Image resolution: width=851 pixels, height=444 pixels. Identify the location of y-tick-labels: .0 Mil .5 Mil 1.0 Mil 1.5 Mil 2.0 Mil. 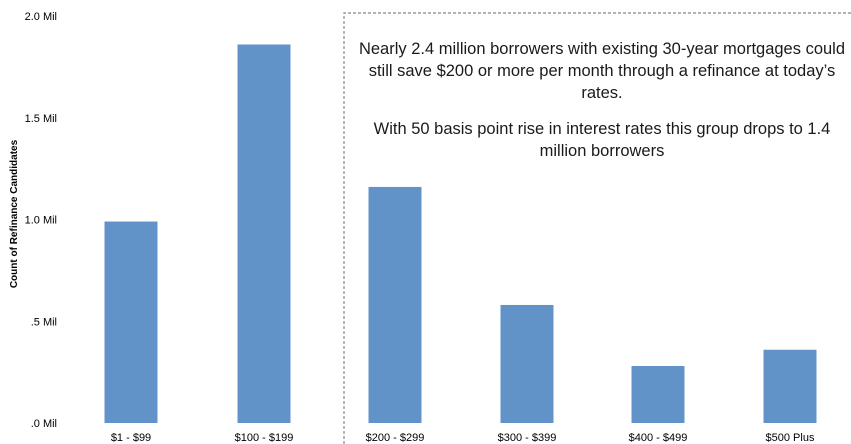
(41, 220).